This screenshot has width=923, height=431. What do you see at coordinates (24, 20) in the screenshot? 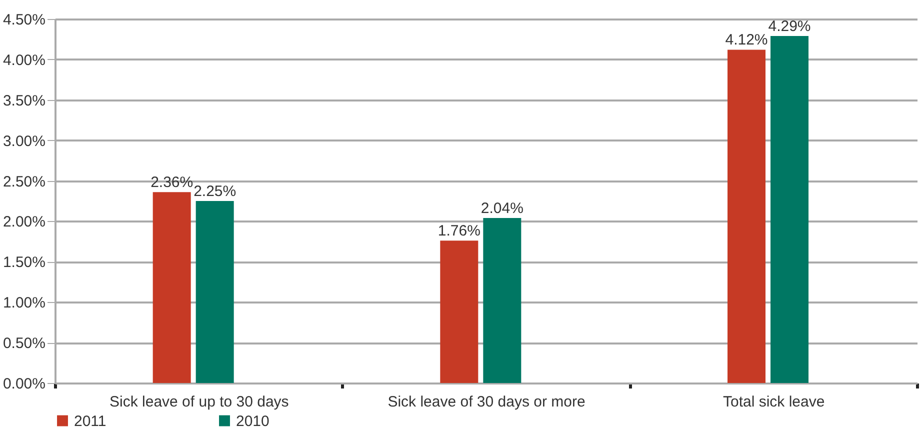
I see `y-tick-label: 4.50%` at bounding box center [24, 20].